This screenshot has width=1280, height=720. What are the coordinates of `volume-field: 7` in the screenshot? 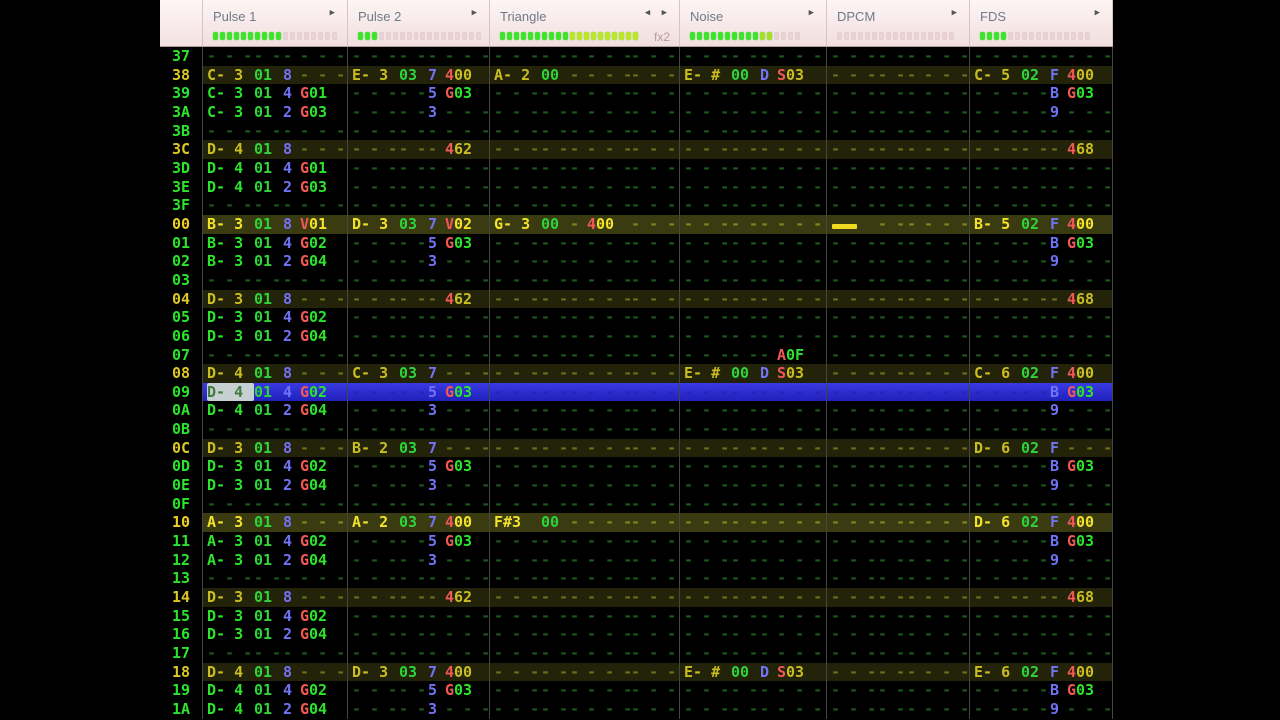 It's located at (433, 447).